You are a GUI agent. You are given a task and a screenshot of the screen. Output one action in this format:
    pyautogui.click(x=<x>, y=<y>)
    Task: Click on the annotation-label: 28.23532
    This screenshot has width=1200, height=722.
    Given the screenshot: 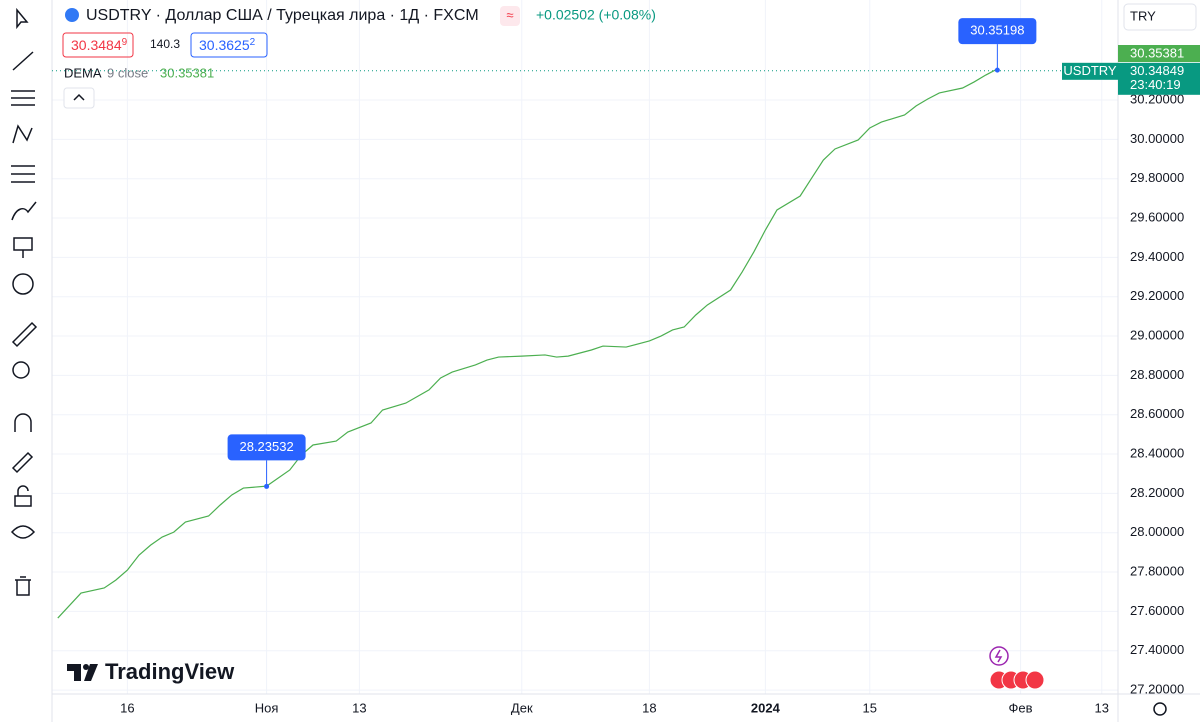 What is the action you would take?
    pyautogui.click(x=266, y=446)
    